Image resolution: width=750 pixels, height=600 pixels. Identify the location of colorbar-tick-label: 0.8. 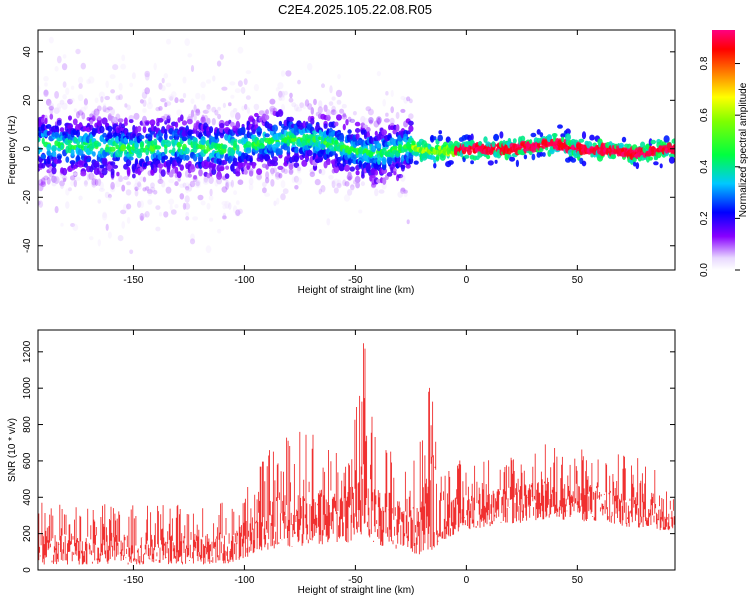
(704, 63).